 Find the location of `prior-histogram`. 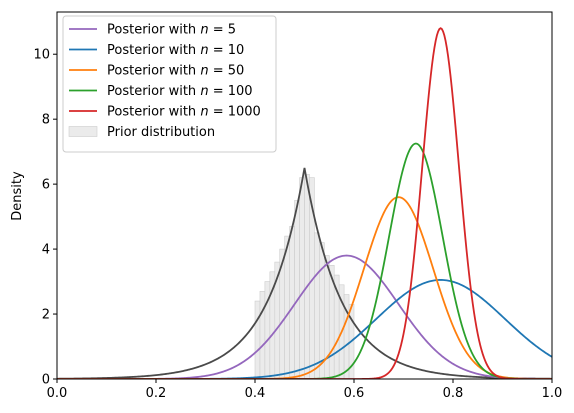

prior-histogram is located at coordinates (304, 276).